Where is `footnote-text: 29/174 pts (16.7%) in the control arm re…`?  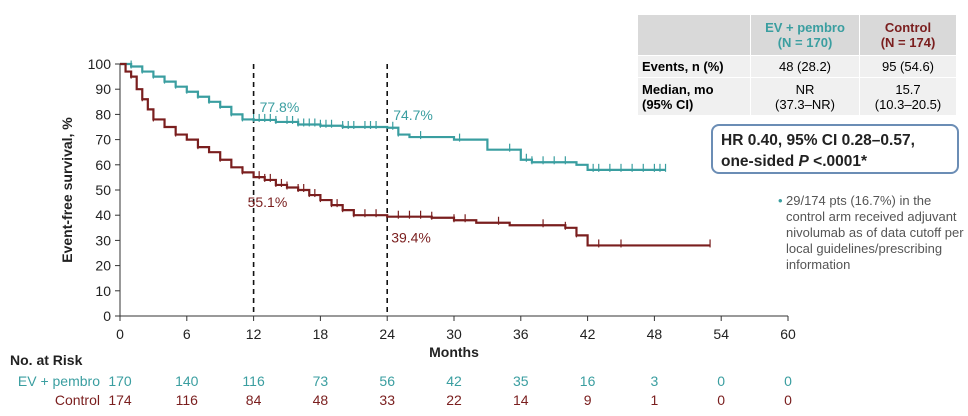
footnote-text: 29/174 pts (16.7%) in the control arm re… is located at coordinates (875, 232).